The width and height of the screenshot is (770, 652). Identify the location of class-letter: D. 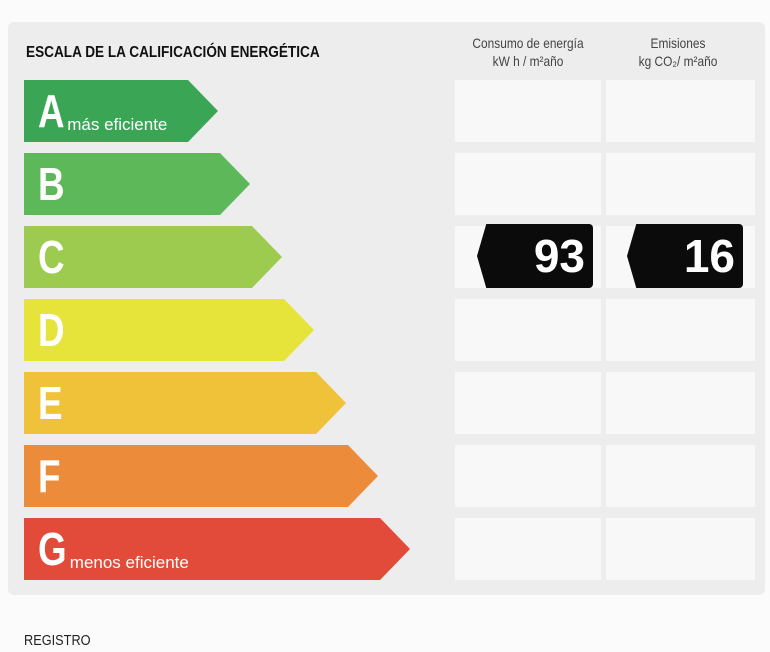
(51, 330).